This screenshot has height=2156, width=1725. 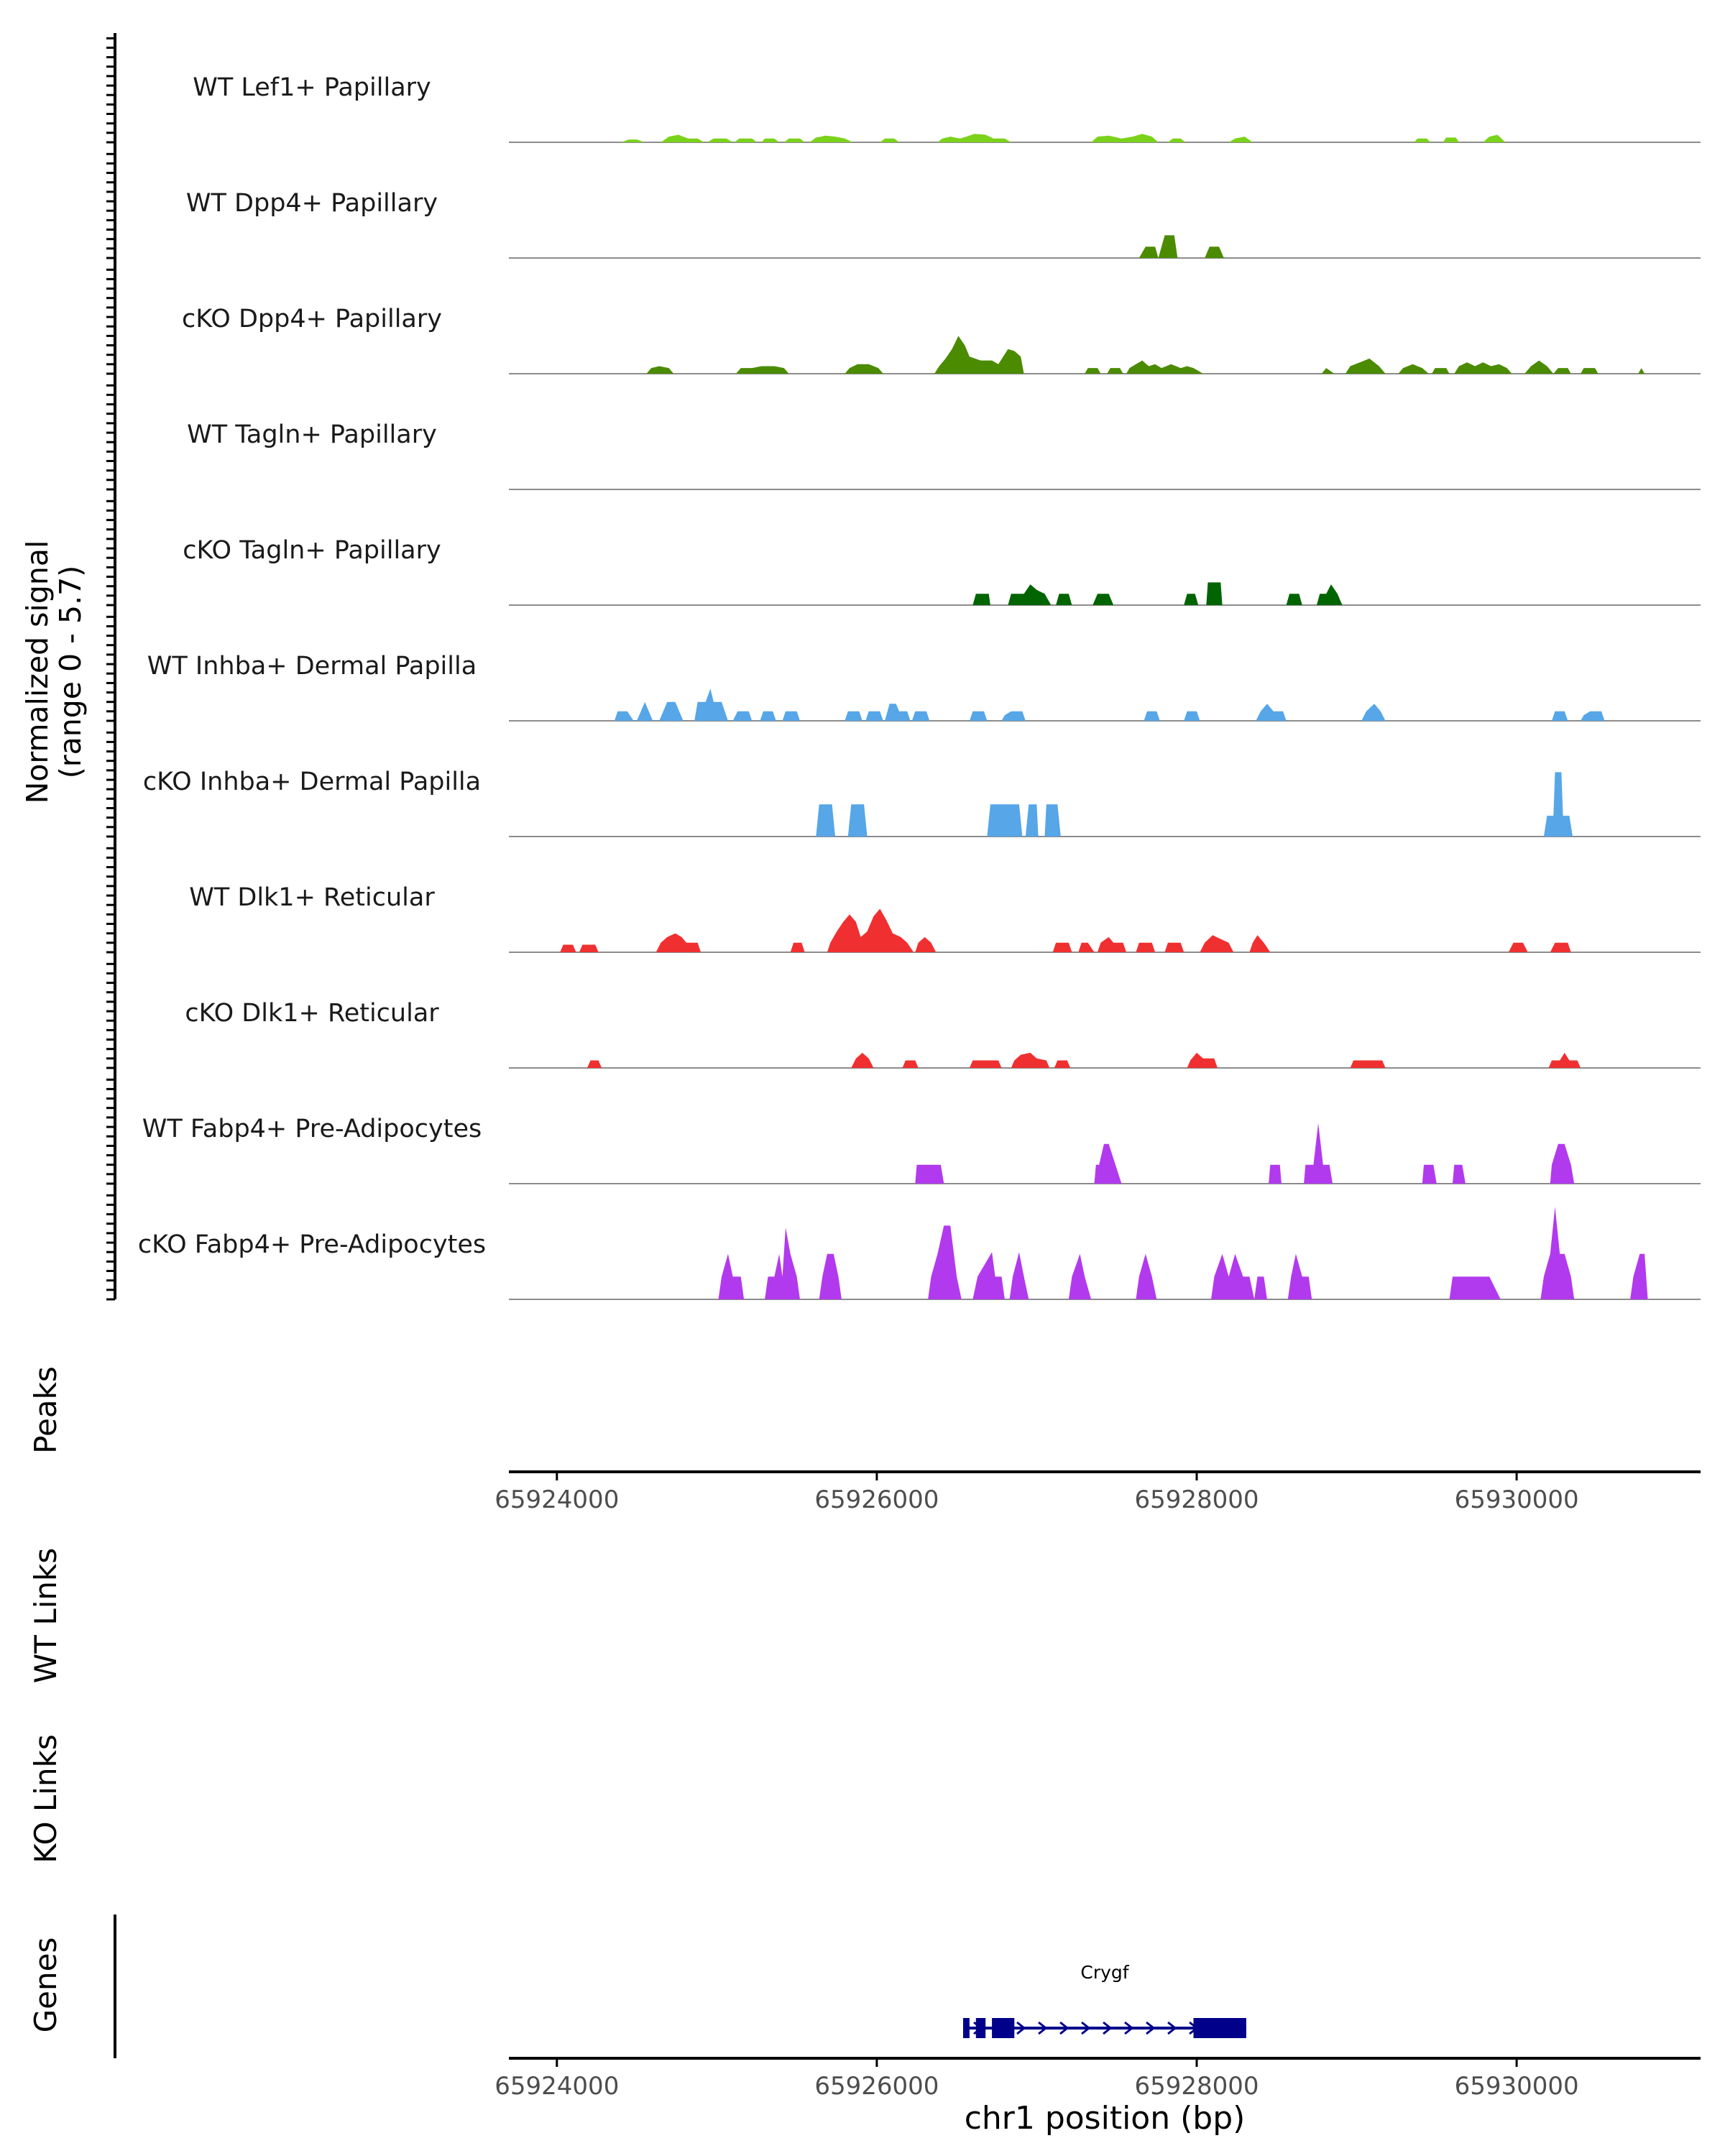 I want to click on x-tick-label: 65924000, so click(x=556, y=2086).